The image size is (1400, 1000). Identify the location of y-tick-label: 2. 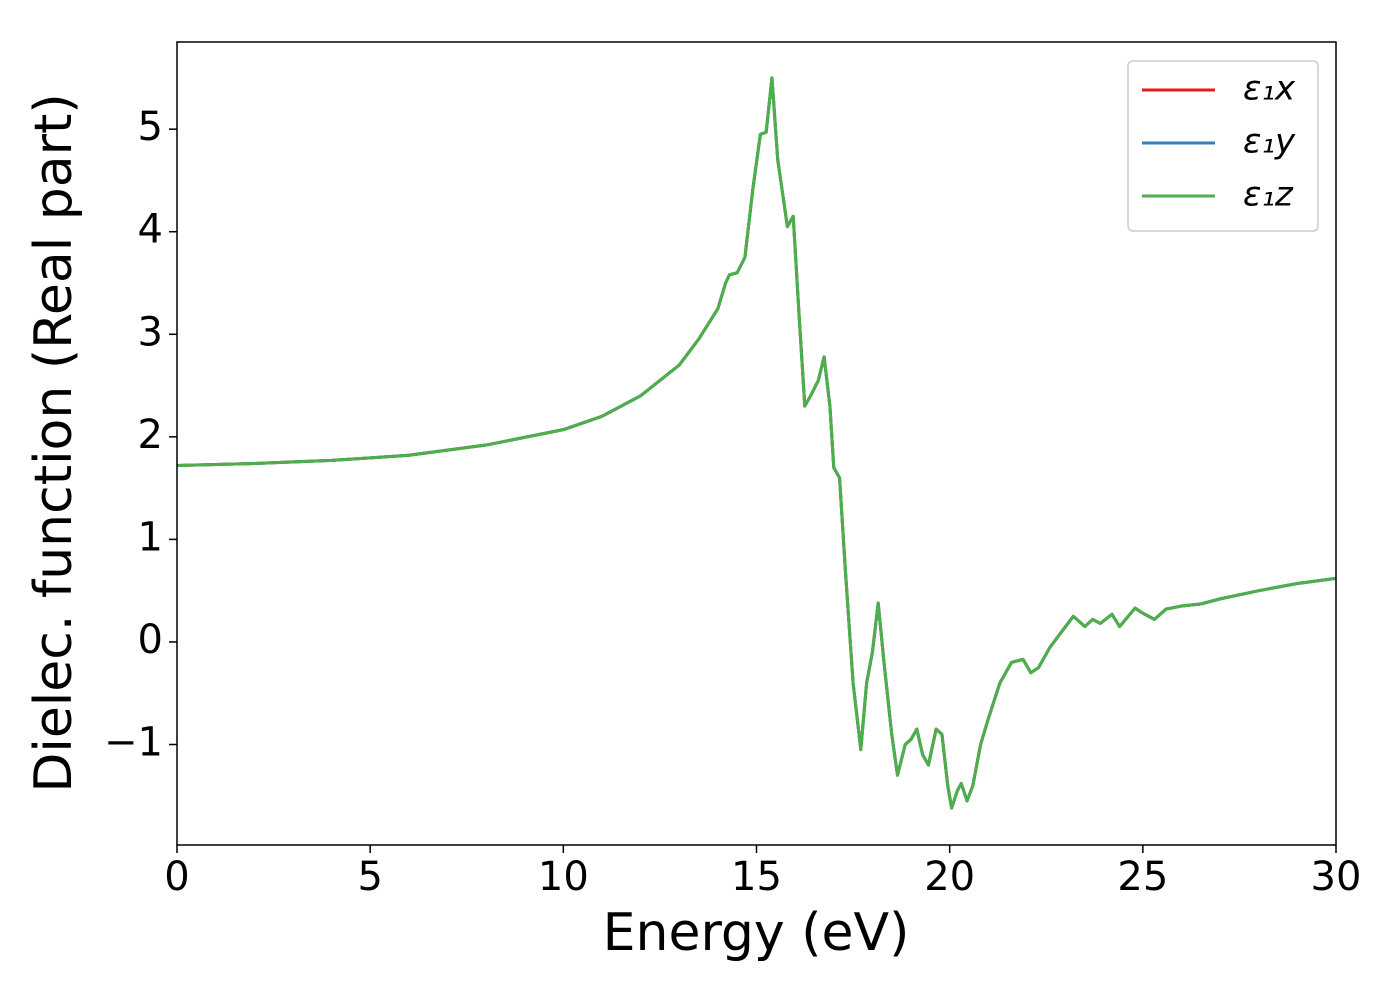
(150, 435).